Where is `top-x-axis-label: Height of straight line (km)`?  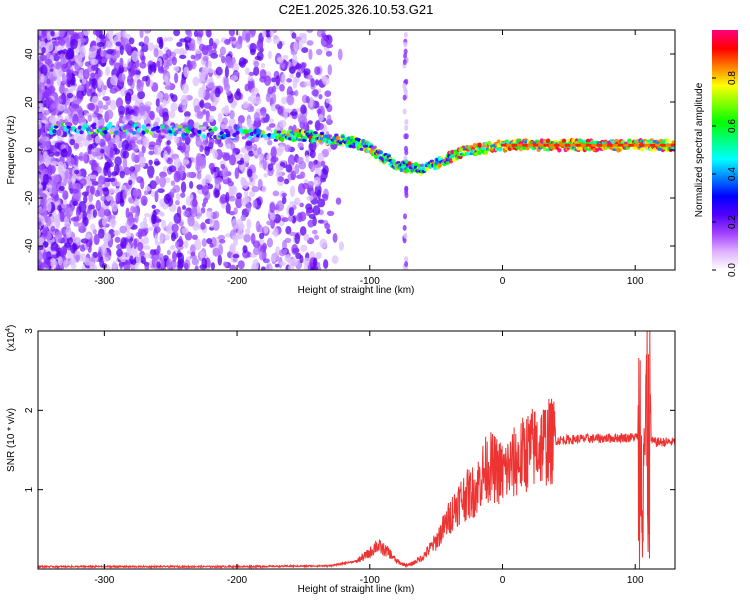
top-x-axis-label: Height of straight line (km) is located at coordinates (356, 290).